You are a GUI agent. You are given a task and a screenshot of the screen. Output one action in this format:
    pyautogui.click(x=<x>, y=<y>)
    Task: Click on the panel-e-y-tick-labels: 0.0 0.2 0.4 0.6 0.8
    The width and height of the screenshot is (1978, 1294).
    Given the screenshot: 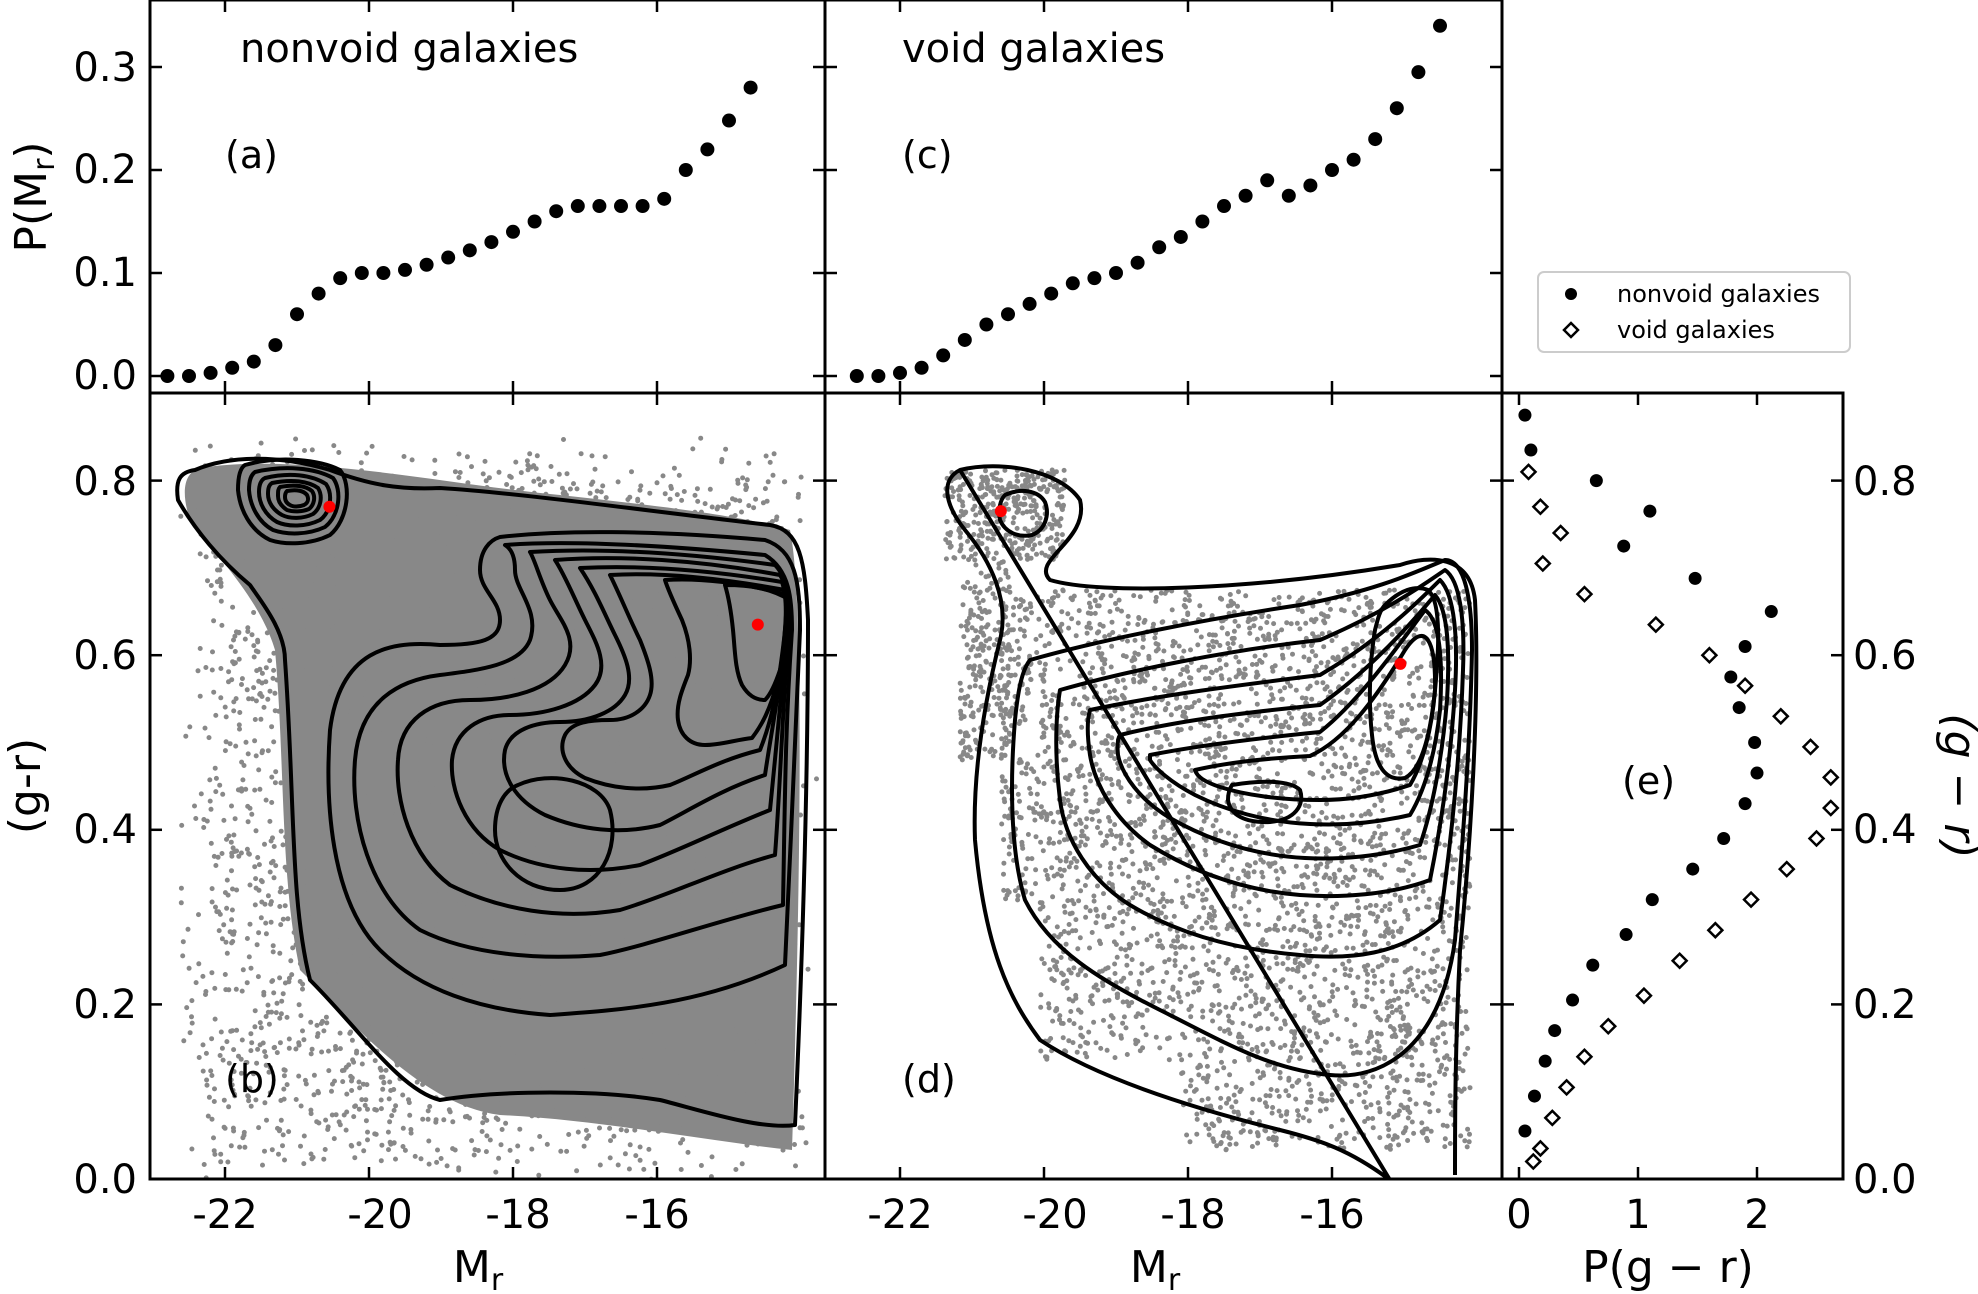 What is the action you would take?
    pyautogui.click(x=1885, y=831)
    